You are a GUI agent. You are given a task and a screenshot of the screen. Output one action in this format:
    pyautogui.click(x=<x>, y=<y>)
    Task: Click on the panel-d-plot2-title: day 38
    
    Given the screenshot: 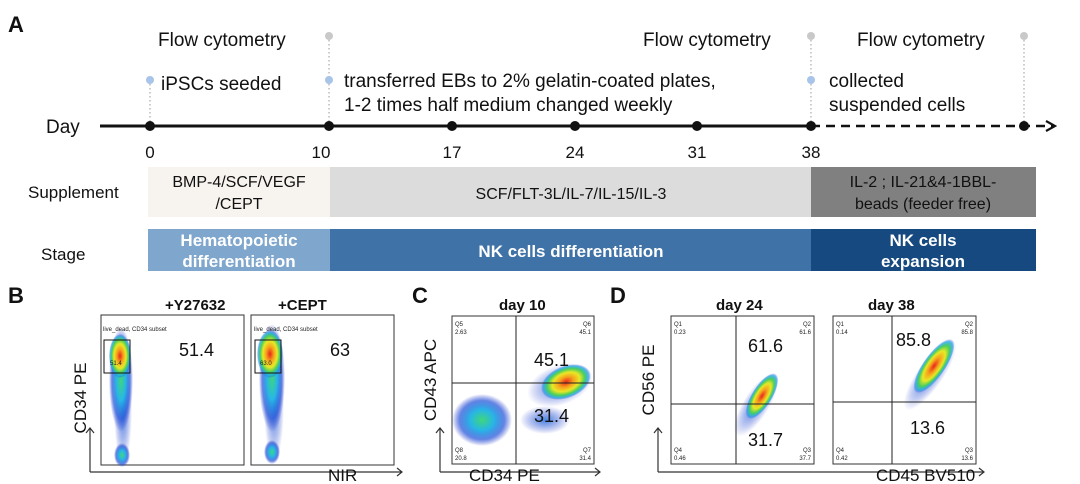 What is the action you would take?
    pyautogui.click(x=891, y=305)
    